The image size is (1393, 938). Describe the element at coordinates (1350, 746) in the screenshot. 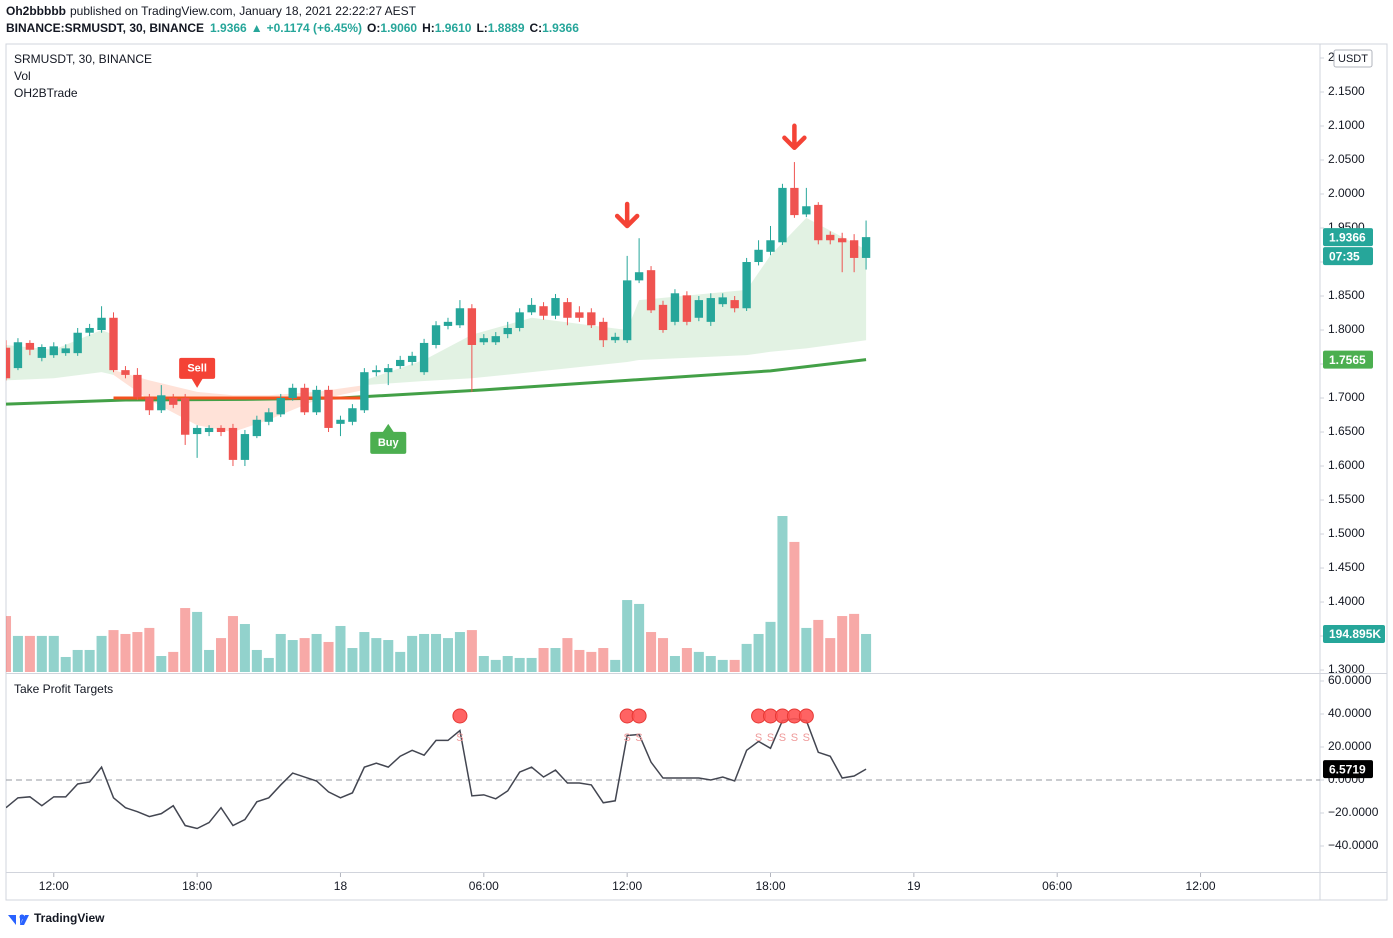

I see `y-tick-label: 20.0000` at that location.